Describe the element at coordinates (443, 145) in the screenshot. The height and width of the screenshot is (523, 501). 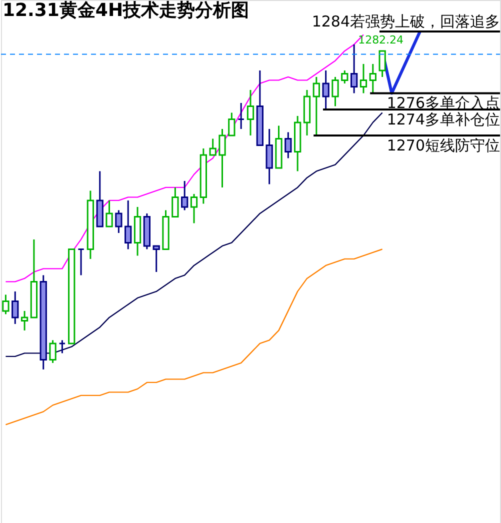
I see `ref-line-label: 1270短线防守位` at that location.